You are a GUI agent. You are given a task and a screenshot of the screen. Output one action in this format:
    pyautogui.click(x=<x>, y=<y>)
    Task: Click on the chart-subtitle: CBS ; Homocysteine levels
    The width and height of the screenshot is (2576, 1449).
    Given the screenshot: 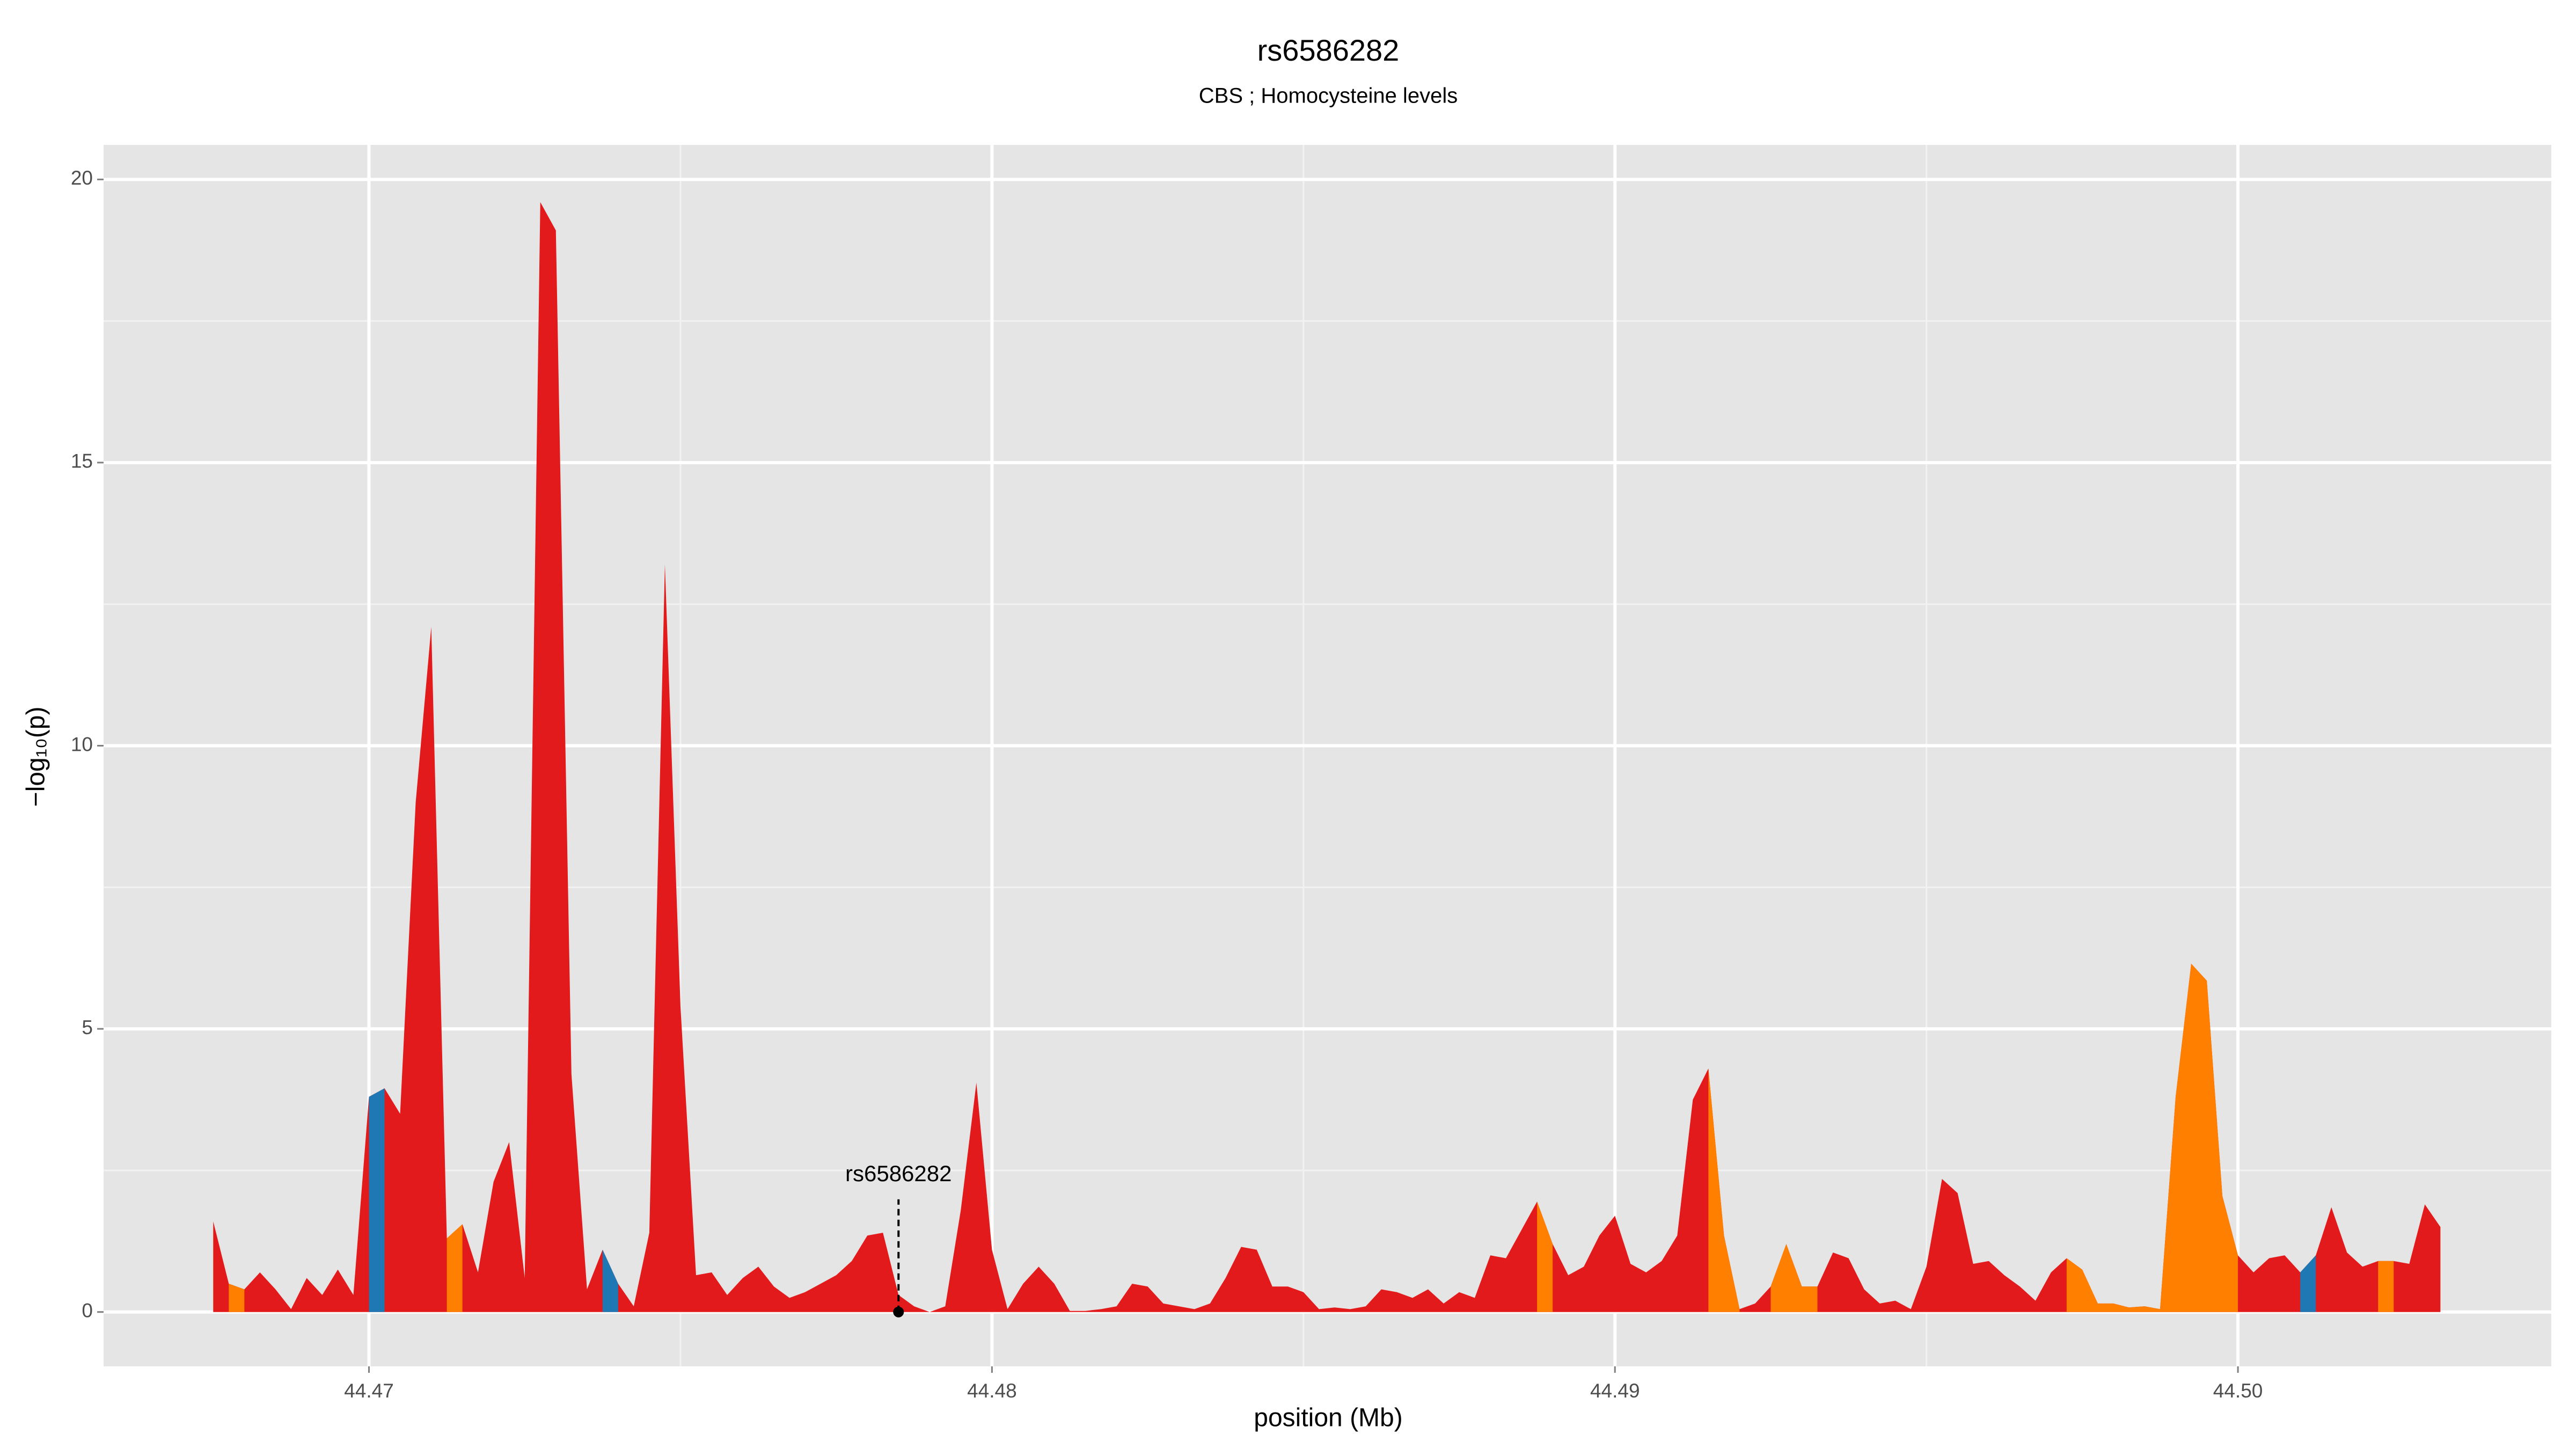 What is the action you would take?
    pyautogui.click(x=1328, y=96)
    